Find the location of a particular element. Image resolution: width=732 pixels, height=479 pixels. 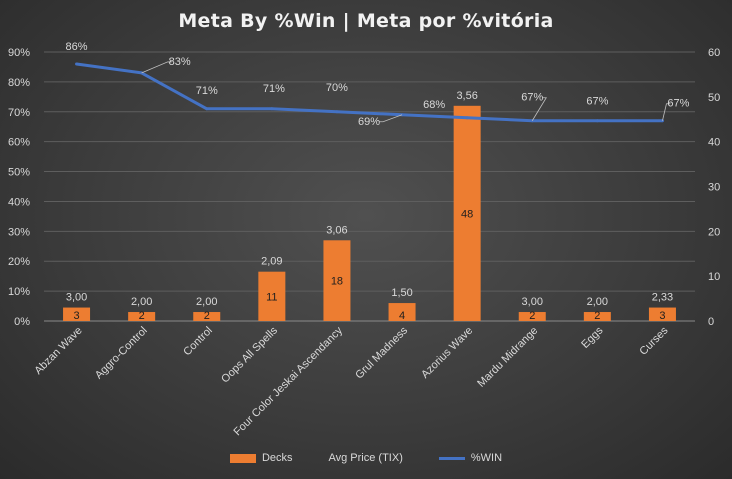

x-category-label: Grul Madness is located at coordinates (381, 352).